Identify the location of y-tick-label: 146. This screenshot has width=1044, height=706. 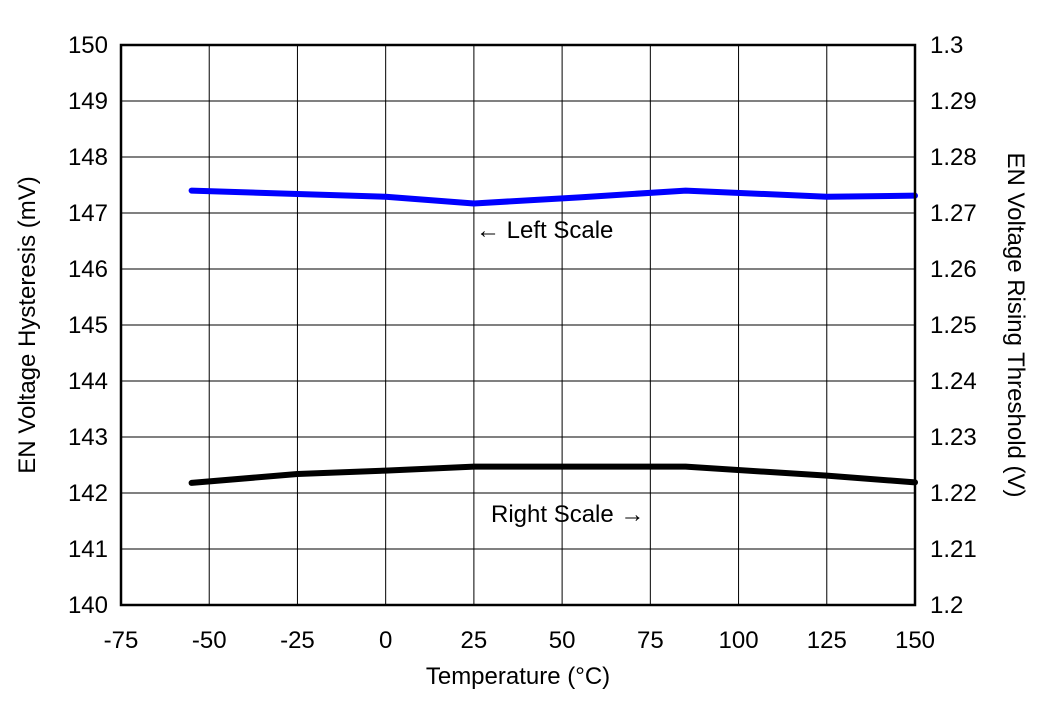
(88, 269).